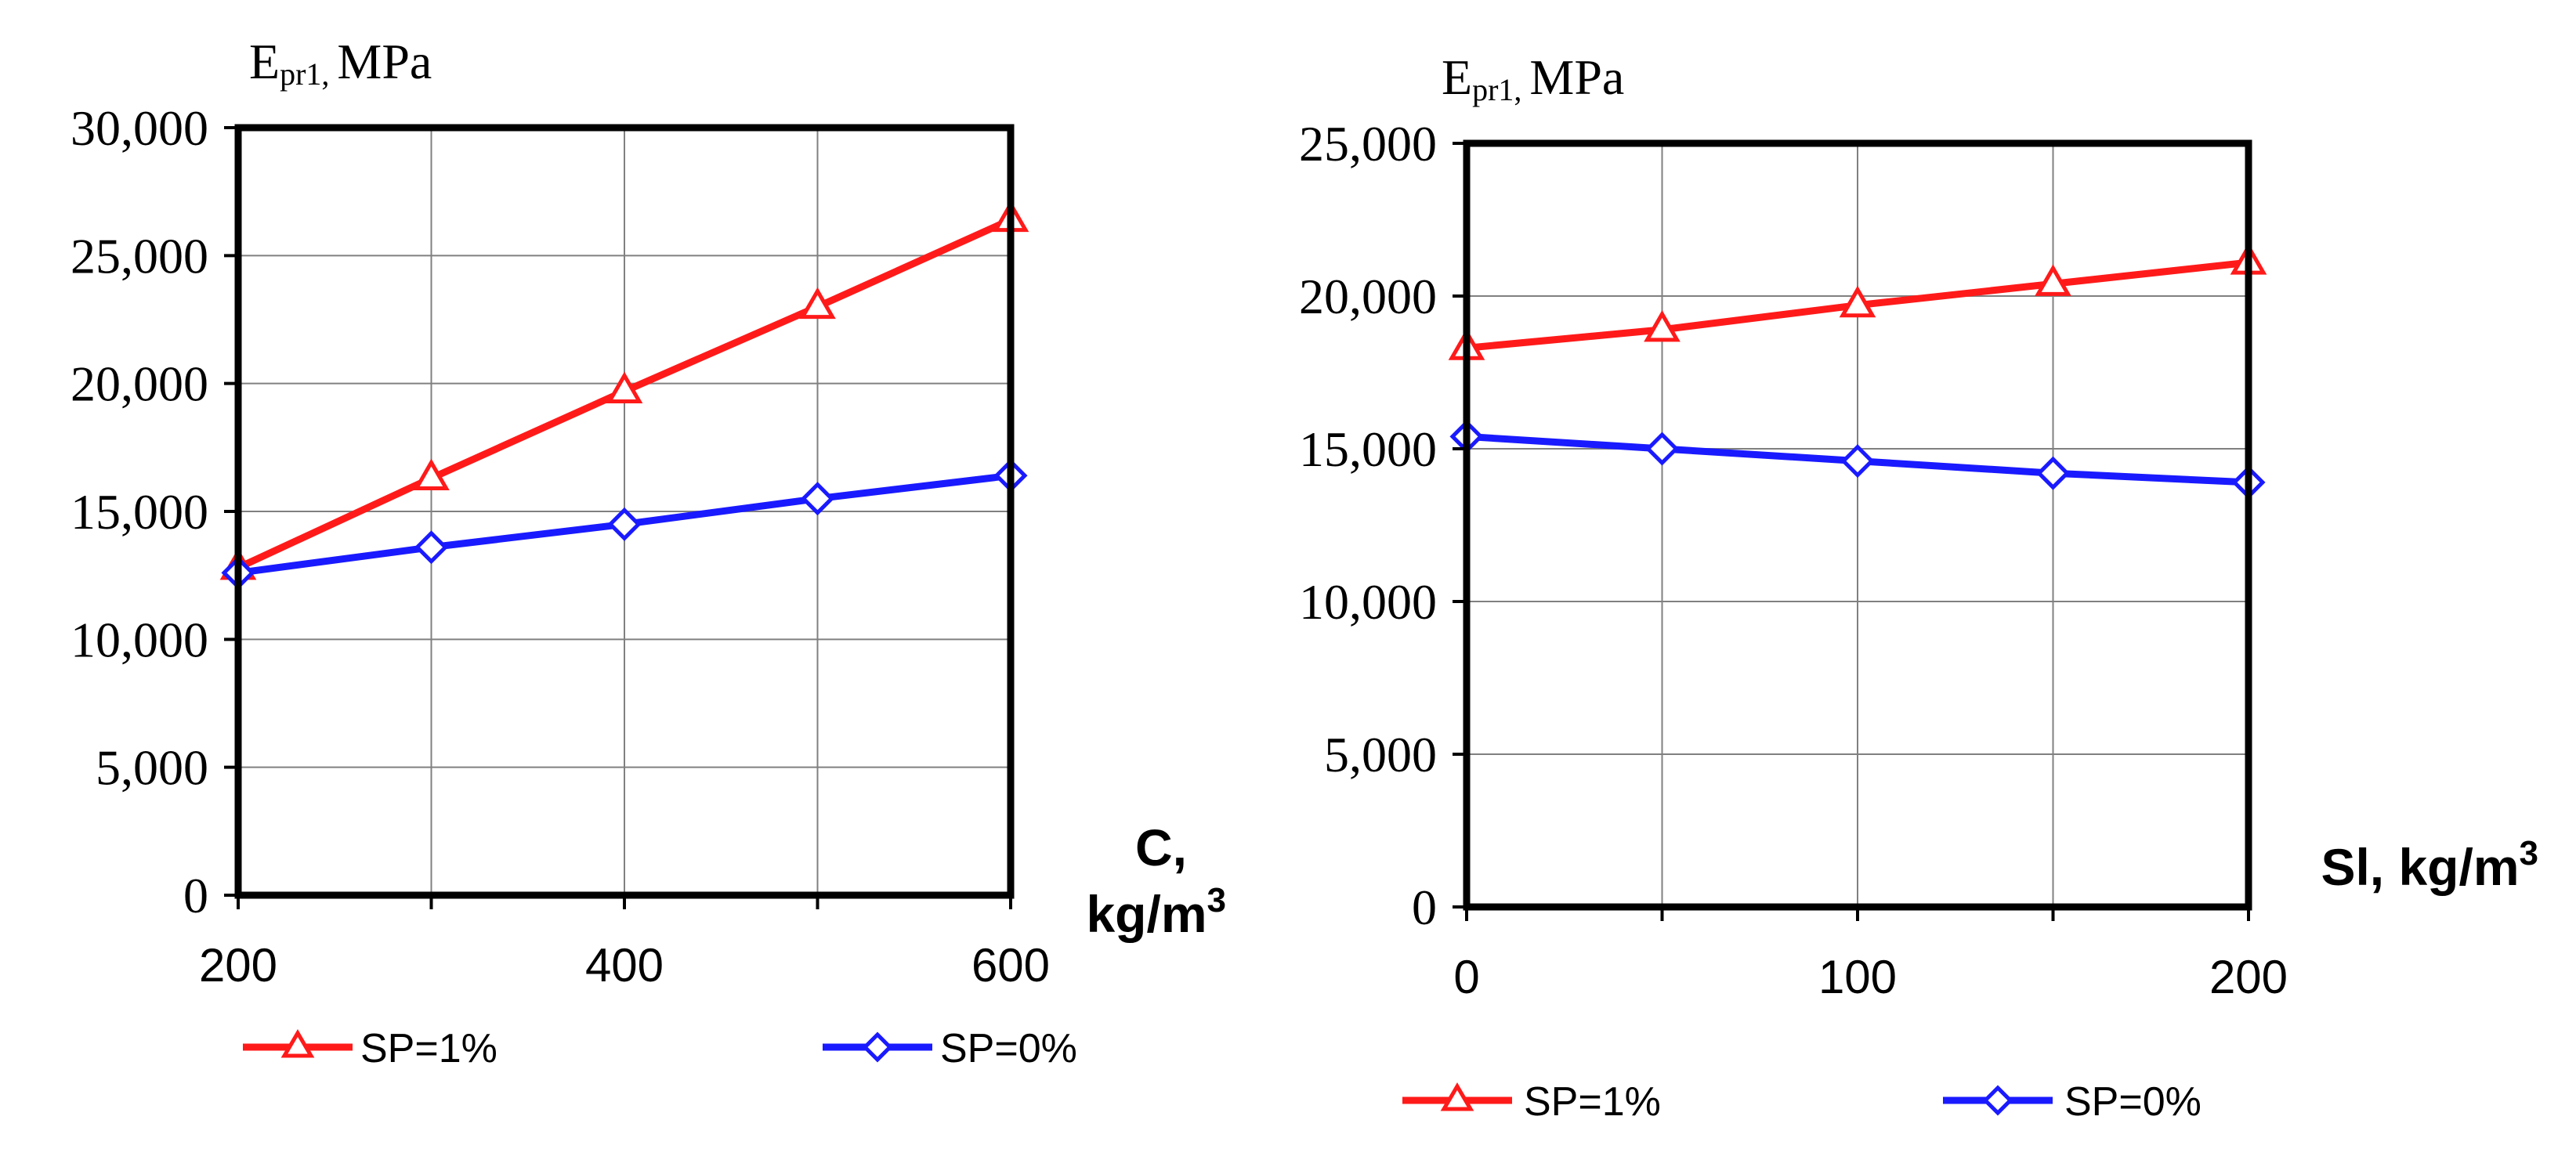 Image resolution: width=2576 pixels, height=1156 pixels. Describe the element at coordinates (1161, 847) in the screenshot. I see `x-axis-label-line1: C,` at that location.